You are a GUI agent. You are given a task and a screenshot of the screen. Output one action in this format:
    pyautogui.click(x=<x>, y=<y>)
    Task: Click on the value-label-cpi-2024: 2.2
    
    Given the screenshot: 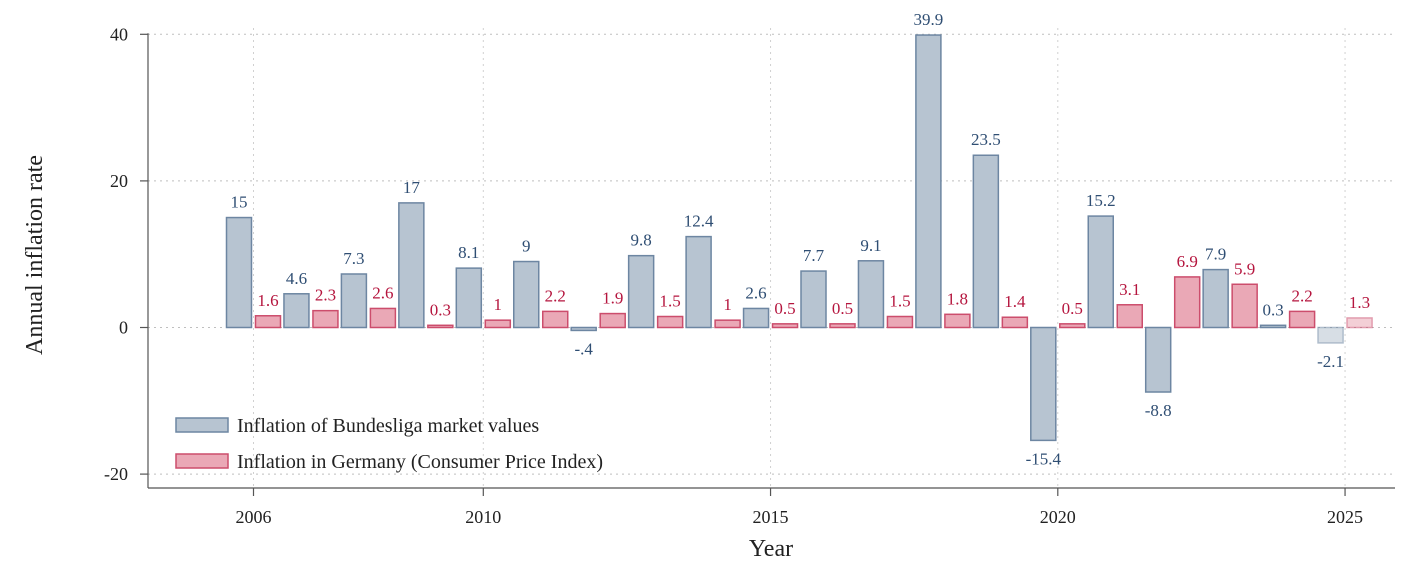 What is the action you would take?
    pyautogui.click(x=1301, y=295)
    